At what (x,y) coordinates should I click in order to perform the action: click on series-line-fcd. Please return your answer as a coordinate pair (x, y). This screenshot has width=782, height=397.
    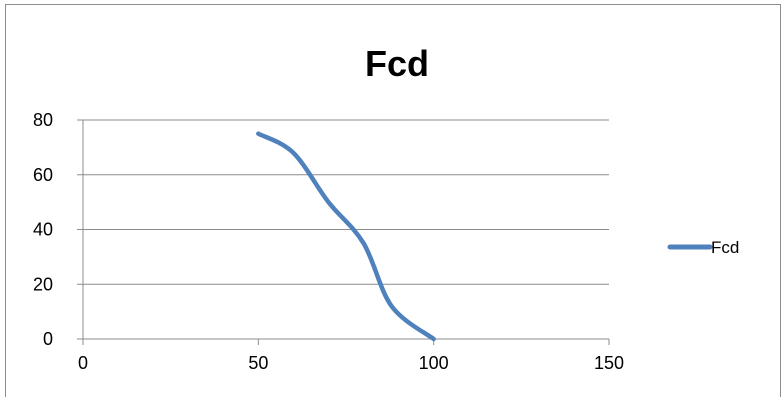
    Looking at the image, I should click on (346, 236).